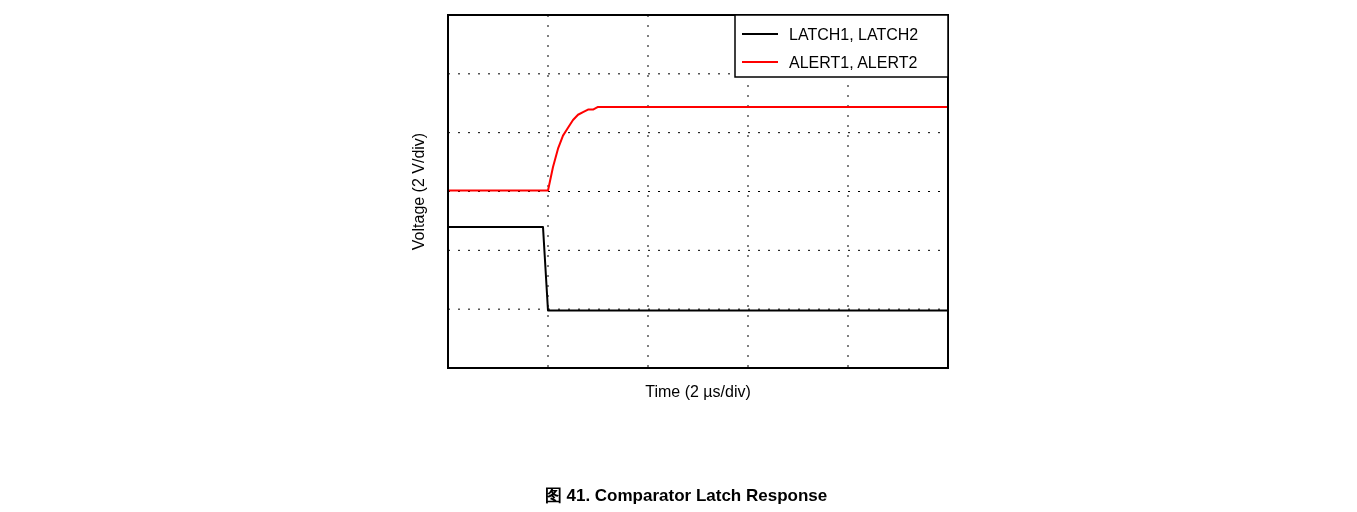 The width and height of the screenshot is (1357, 512). Describe the element at coordinates (418, 191) in the screenshot. I see `y-axis-title: Voltage (2 V/div)` at that location.